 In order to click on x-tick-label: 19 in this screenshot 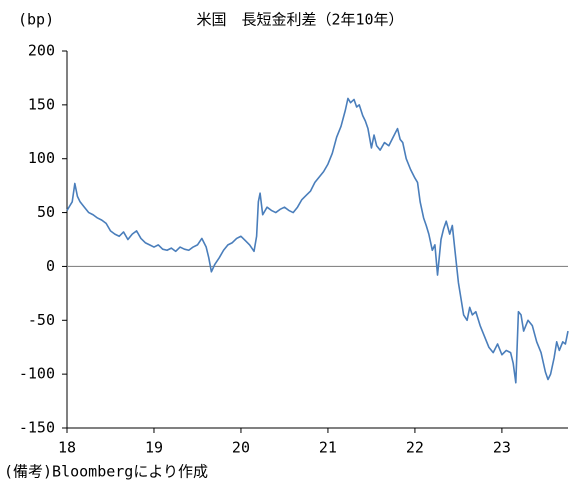, I will do `click(154, 448)`.